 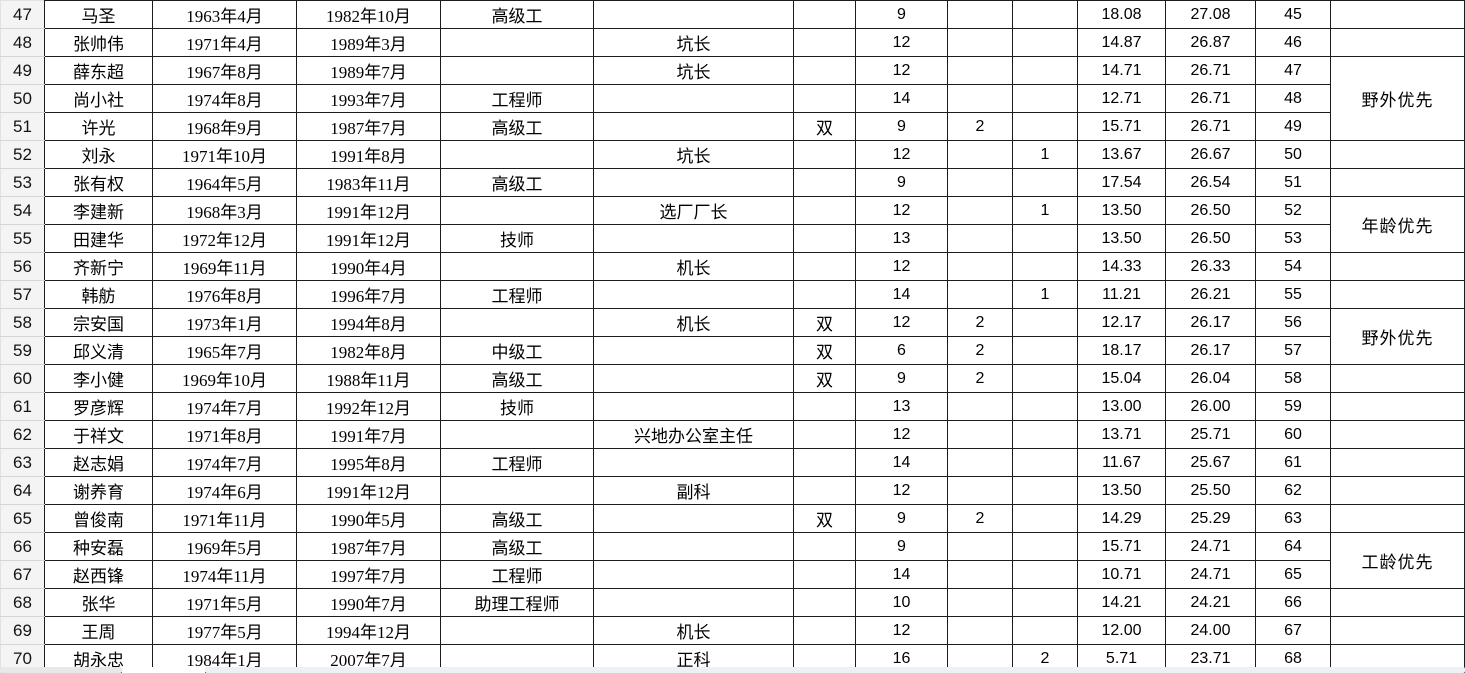 I want to click on cell-rank: 53, so click(x=1293, y=238).